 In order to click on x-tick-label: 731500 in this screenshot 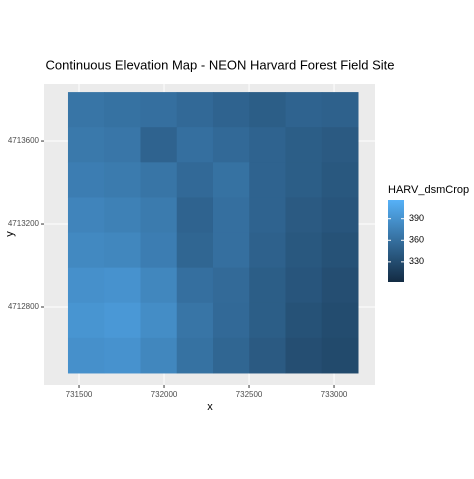, I will do `click(79, 394)`.